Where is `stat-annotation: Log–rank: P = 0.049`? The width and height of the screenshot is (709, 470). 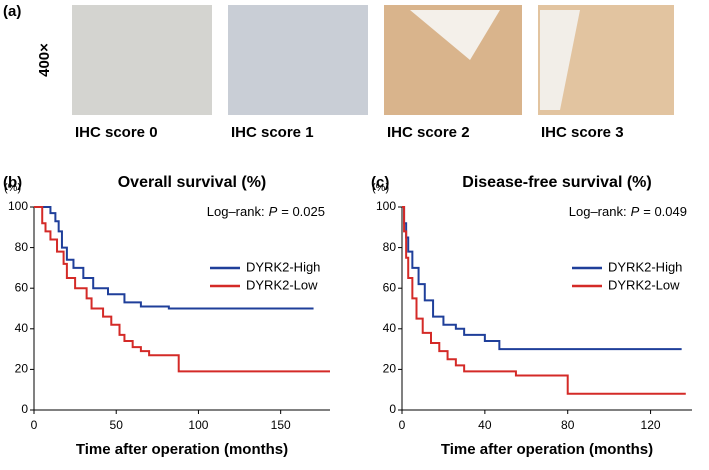 stat-annotation: Log–rank: P = 0.049 is located at coordinates (628, 211).